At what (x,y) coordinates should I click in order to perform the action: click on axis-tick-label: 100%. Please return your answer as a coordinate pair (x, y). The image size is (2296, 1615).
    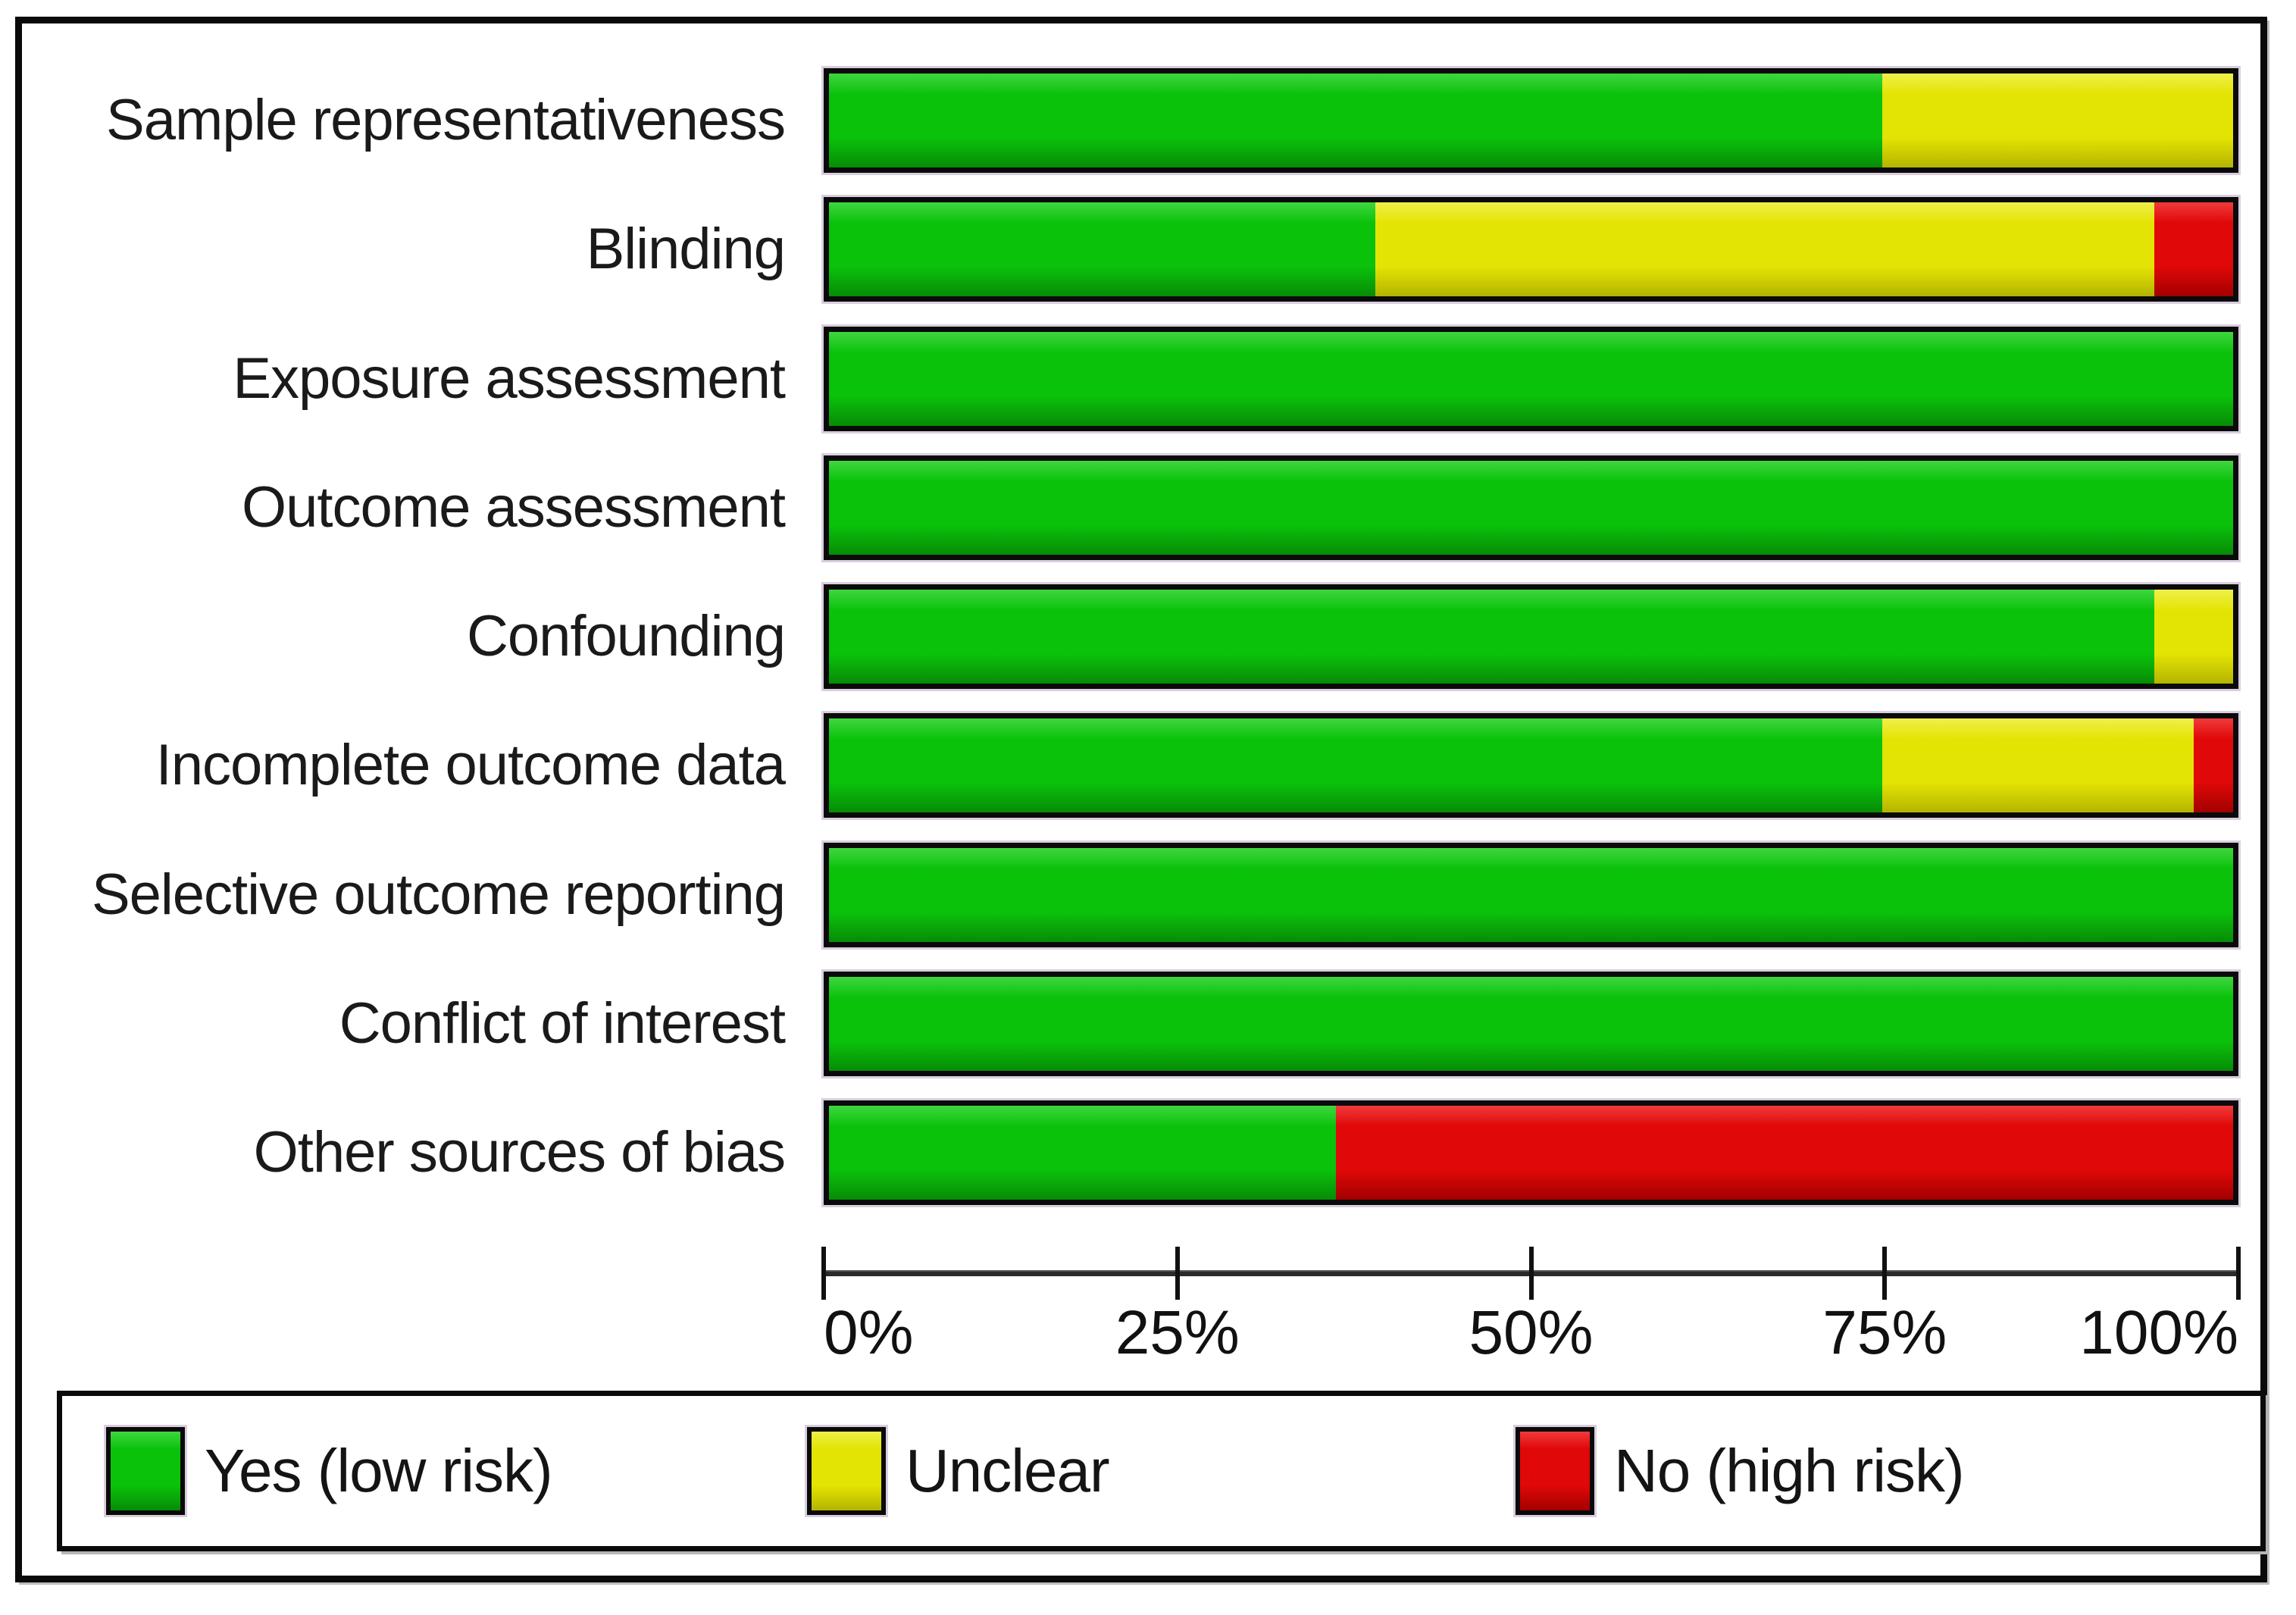
    Looking at the image, I should click on (2159, 1332).